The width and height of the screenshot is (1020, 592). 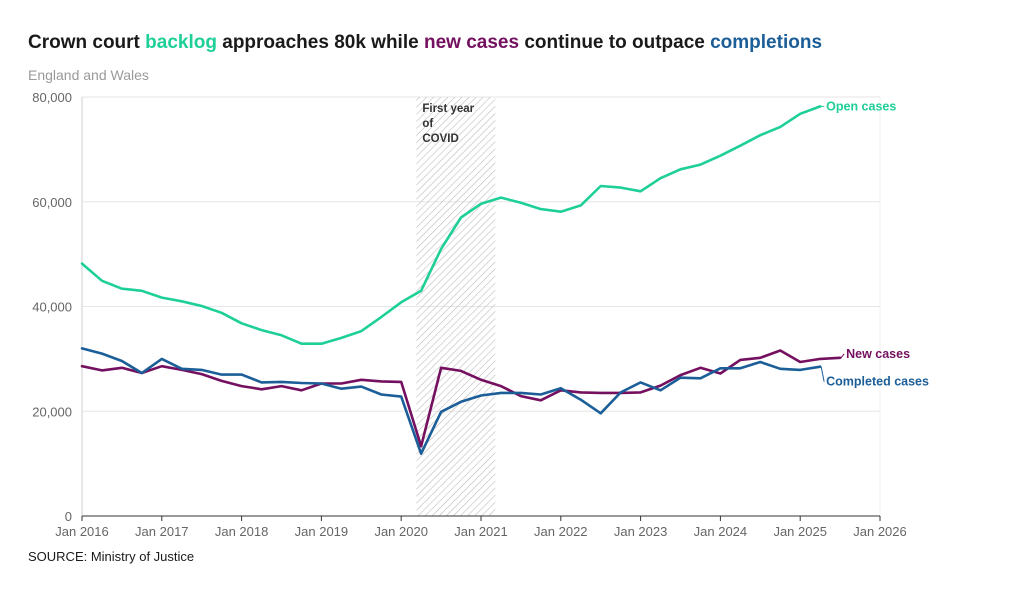 What do you see at coordinates (877, 382) in the screenshot?
I see `end-label-completed: Completed cases` at bounding box center [877, 382].